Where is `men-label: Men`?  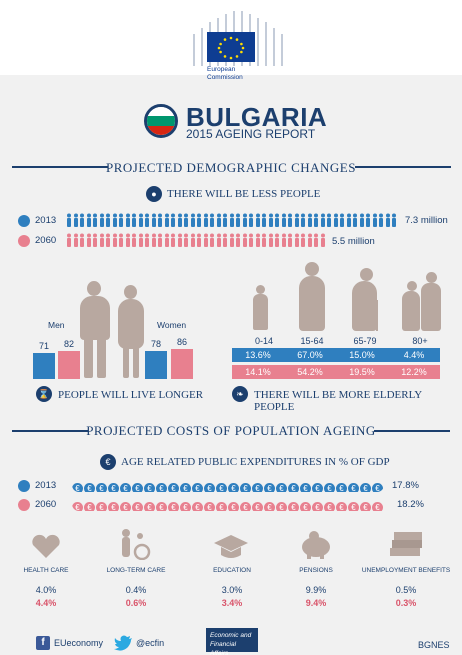 men-label: Men is located at coordinates (56, 325).